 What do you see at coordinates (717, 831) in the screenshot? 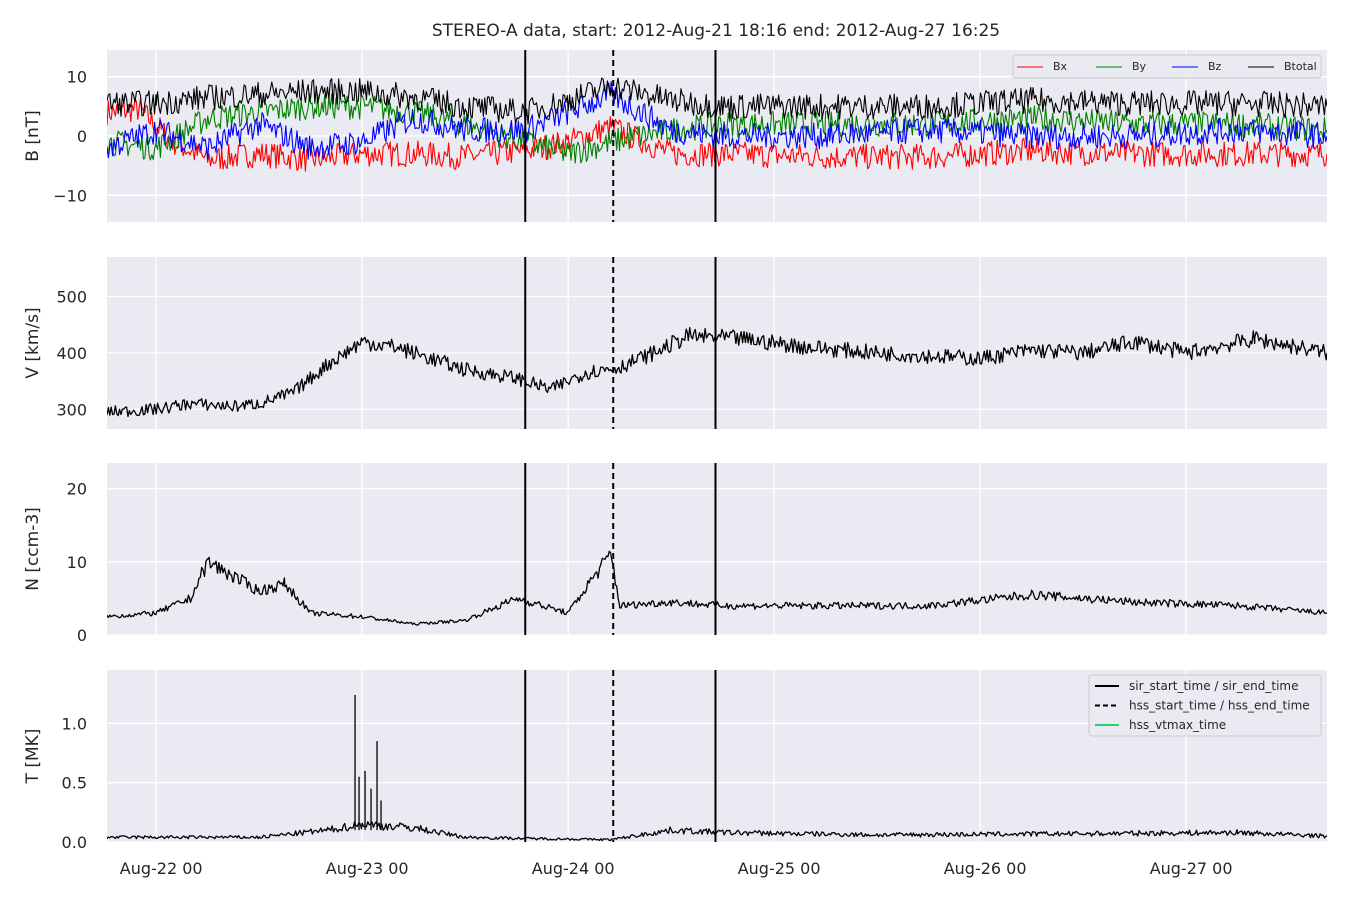
I see `series-t` at bounding box center [717, 831].